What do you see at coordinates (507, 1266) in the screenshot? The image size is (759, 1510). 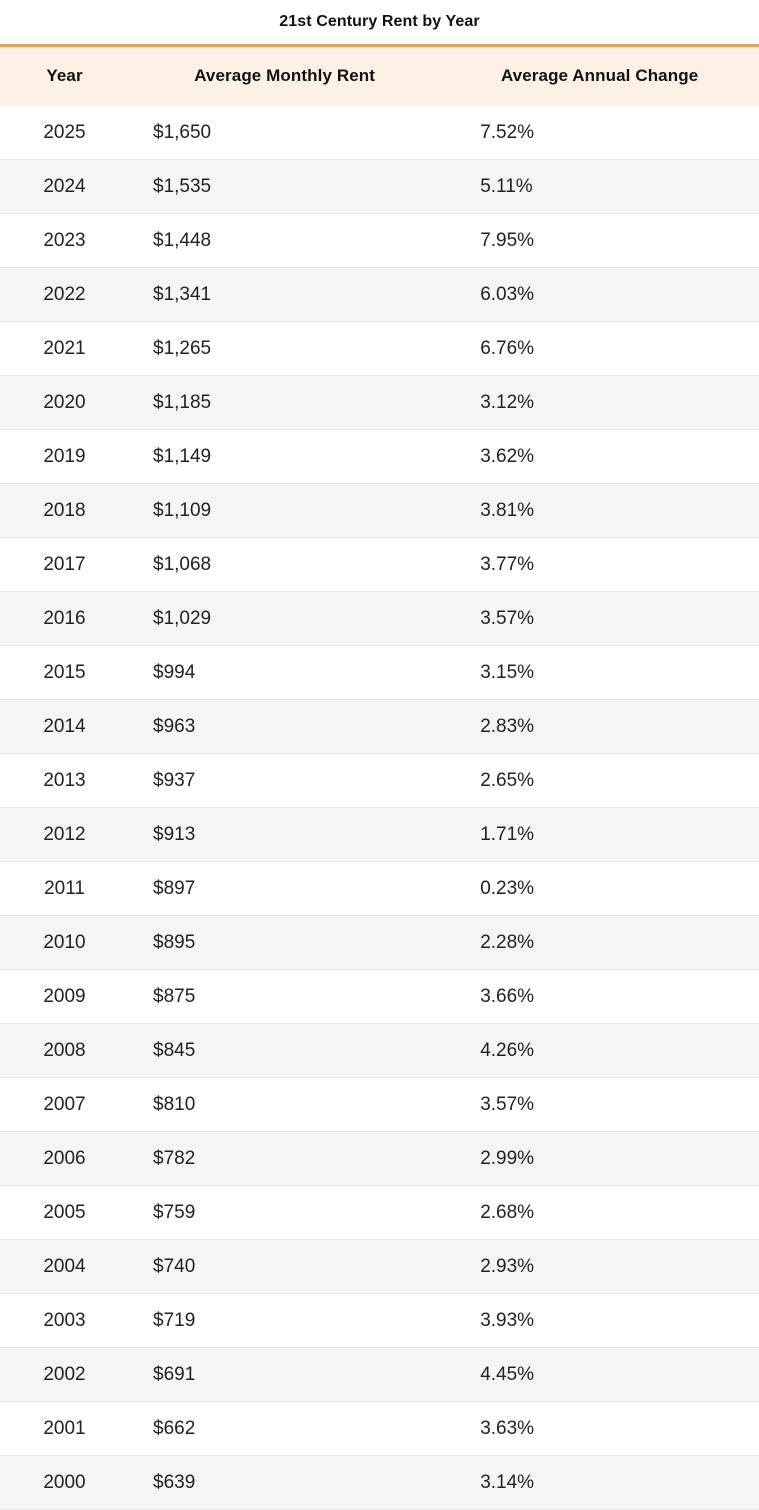 I see `annual-change-cell: 2.93%` at bounding box center [507, 1266].